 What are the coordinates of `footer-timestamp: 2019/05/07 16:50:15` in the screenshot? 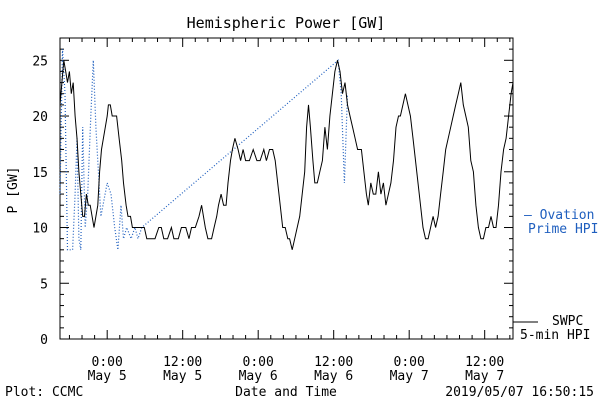 It's located at (519, 392).